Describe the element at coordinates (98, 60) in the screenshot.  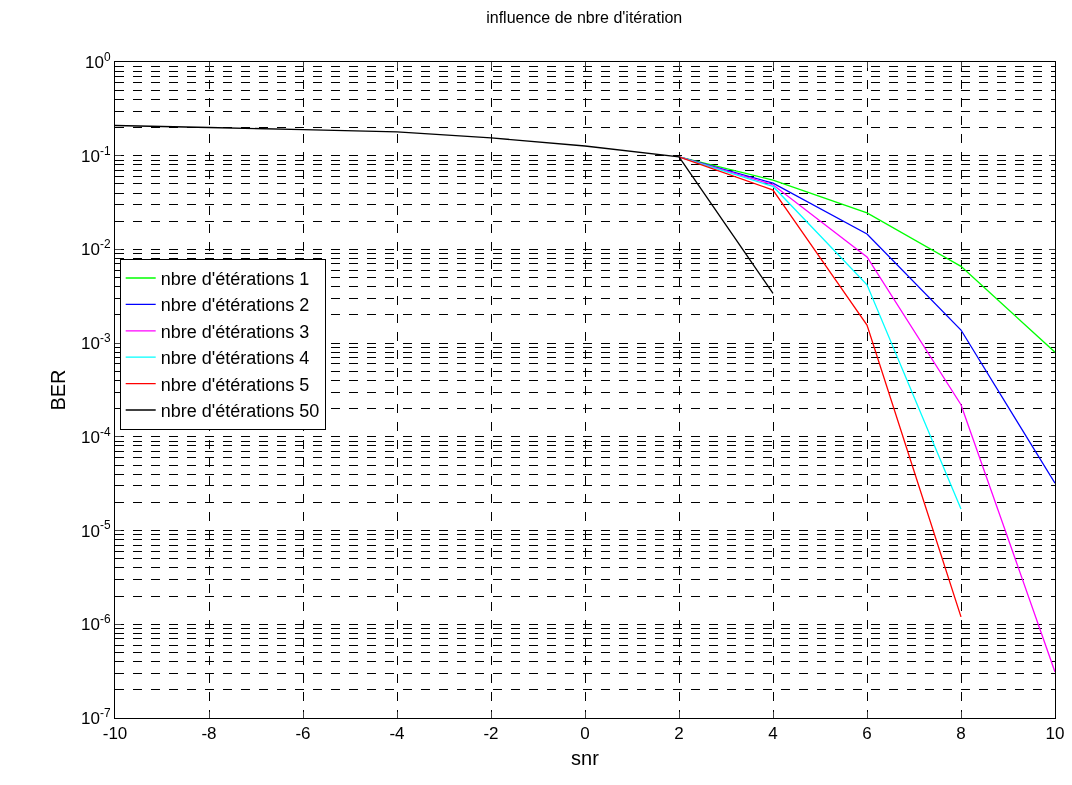
I see `y-tick-label: 10$^{0}$` at that location.